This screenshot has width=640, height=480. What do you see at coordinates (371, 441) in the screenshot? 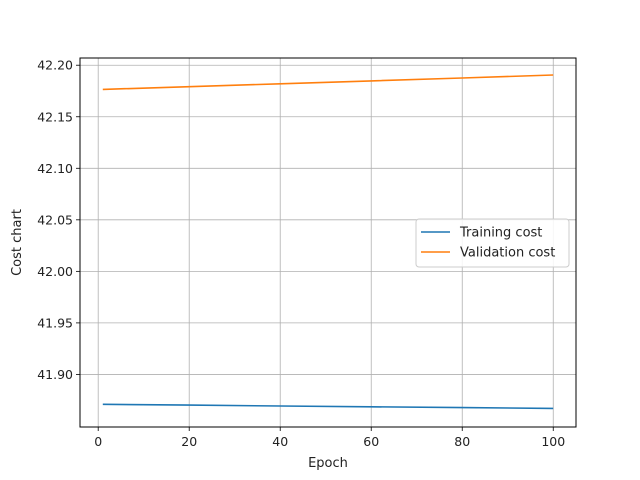
I see `x-tick-label: 60` at bounding box center [371, 441].